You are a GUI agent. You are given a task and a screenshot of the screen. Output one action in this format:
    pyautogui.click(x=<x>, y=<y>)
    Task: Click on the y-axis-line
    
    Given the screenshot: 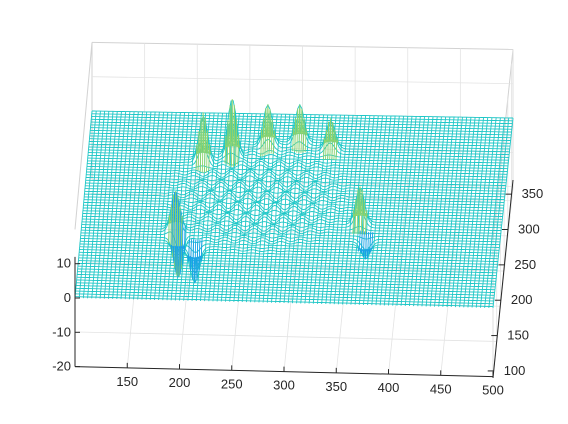 What is the action you would take?
    pyautogui.click(x=503, y=279)
    